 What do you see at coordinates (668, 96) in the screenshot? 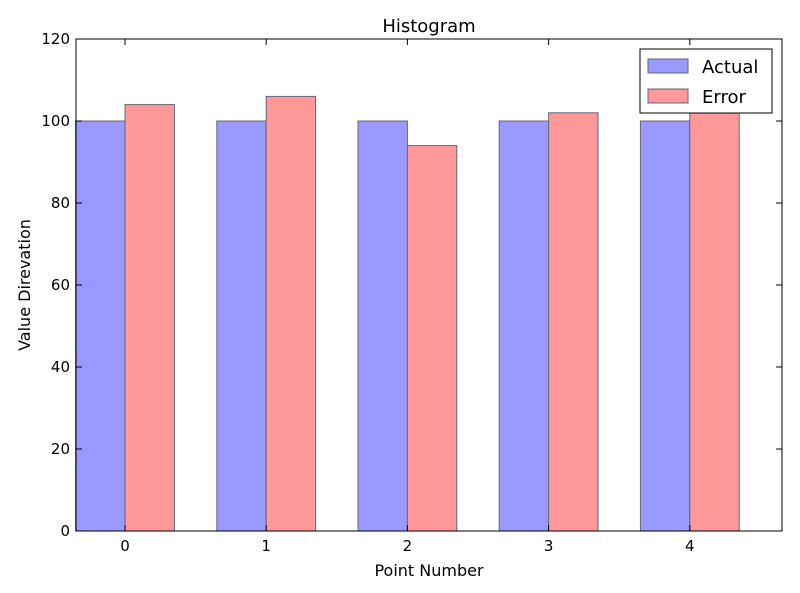
I see `legend-swatch-error` at bounding box center [668, 96].